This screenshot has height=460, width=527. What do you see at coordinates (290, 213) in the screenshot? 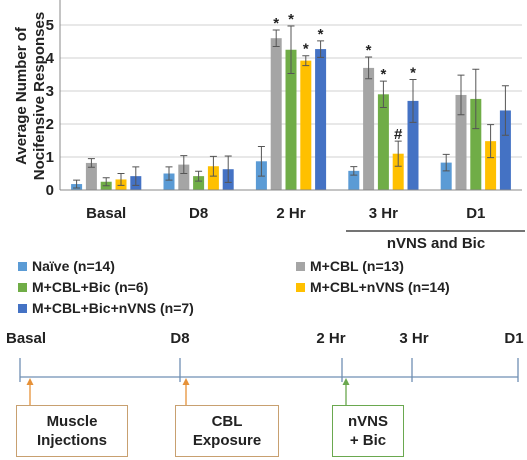
I see `x-tick-label: 2 Hr` at bounding box center [290, 213].